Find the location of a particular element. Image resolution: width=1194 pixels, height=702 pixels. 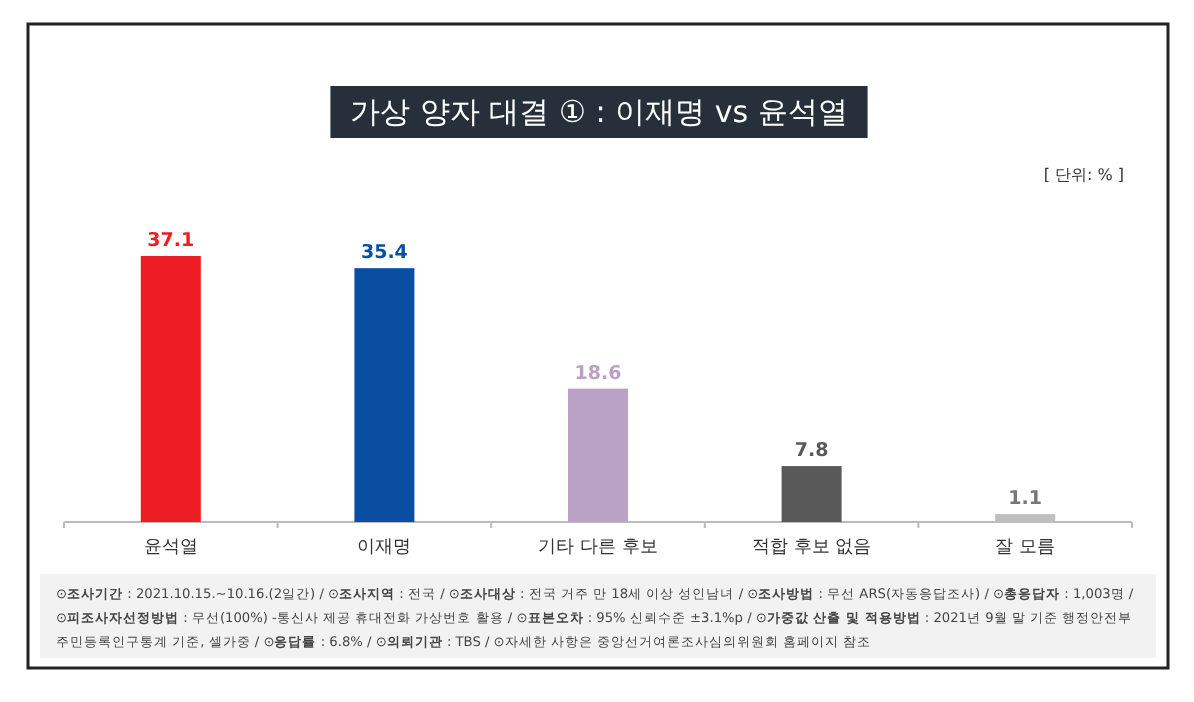

x-tick-label: 윤석열 is located at coordinates (170, 548).